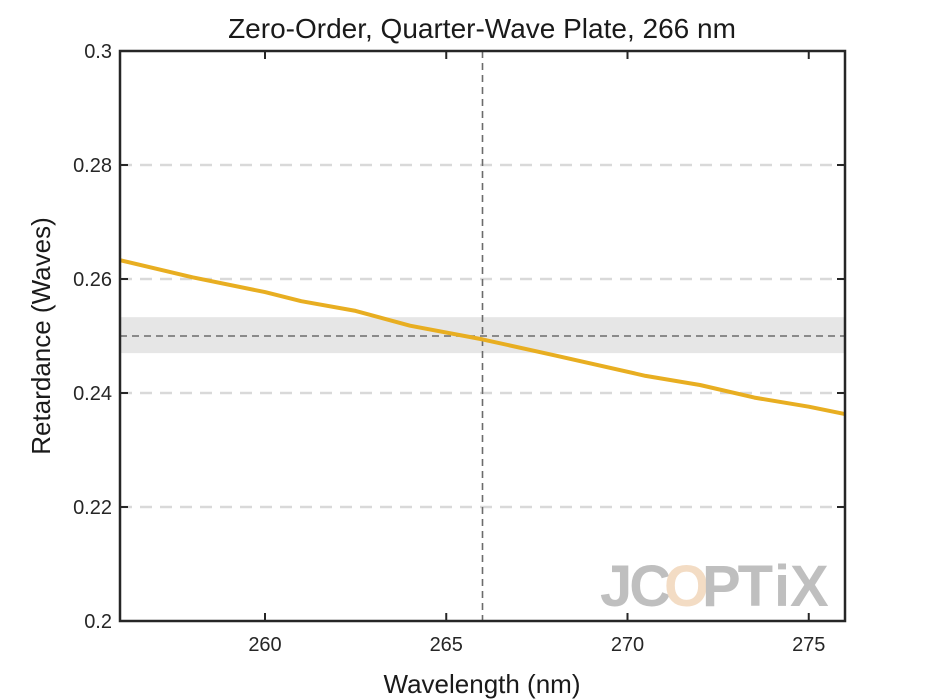  I want to click on svg-text: i, so click(780, 586).